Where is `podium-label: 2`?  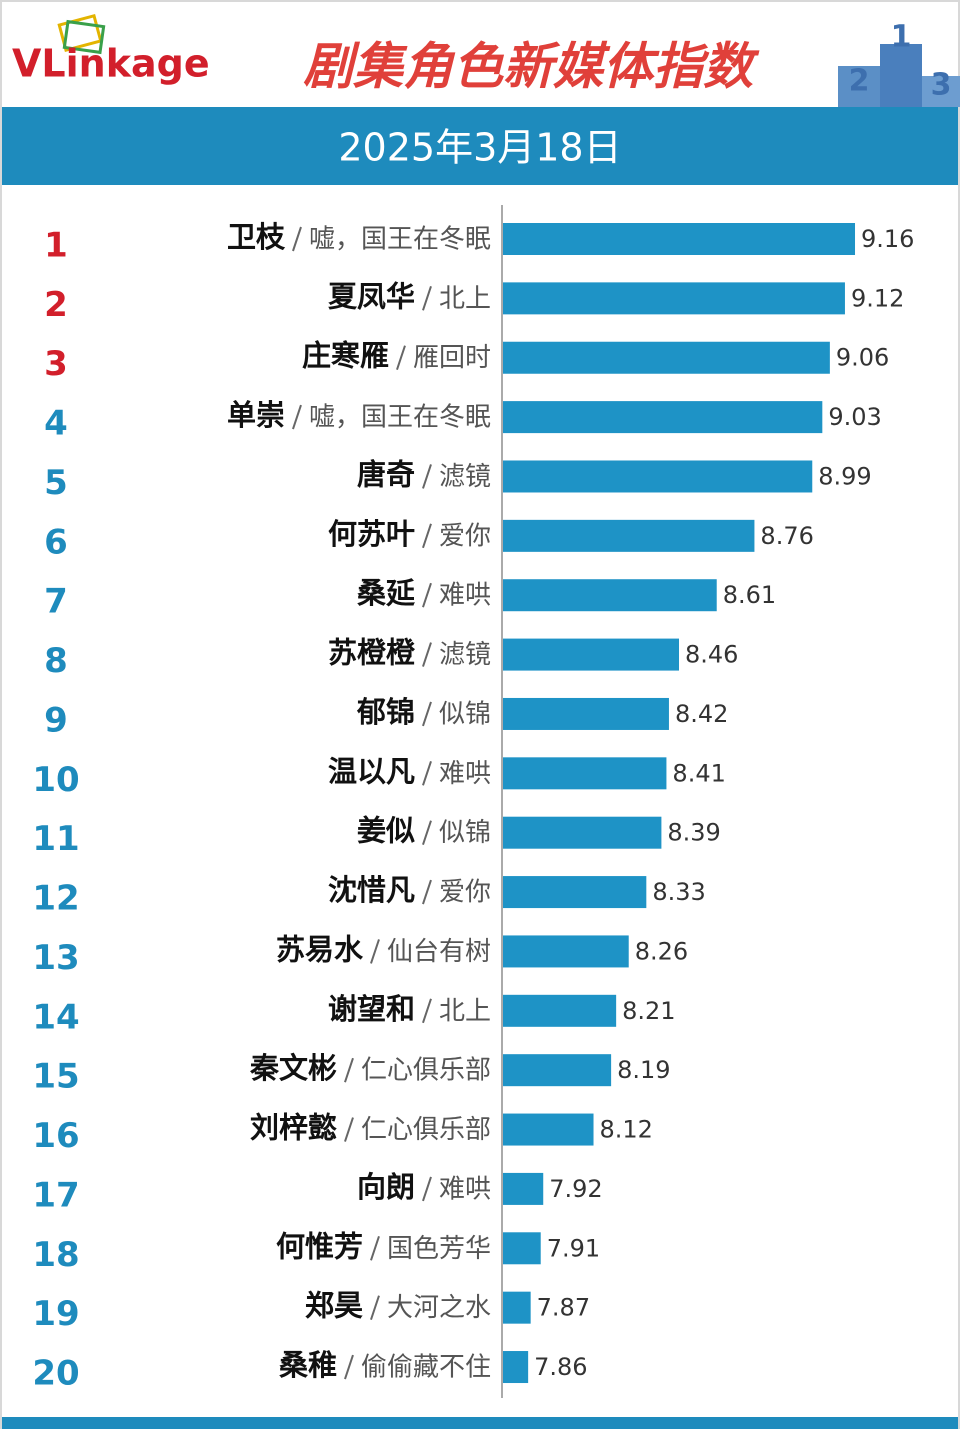 podium-label: 2 is located at coordinates (859, 81).